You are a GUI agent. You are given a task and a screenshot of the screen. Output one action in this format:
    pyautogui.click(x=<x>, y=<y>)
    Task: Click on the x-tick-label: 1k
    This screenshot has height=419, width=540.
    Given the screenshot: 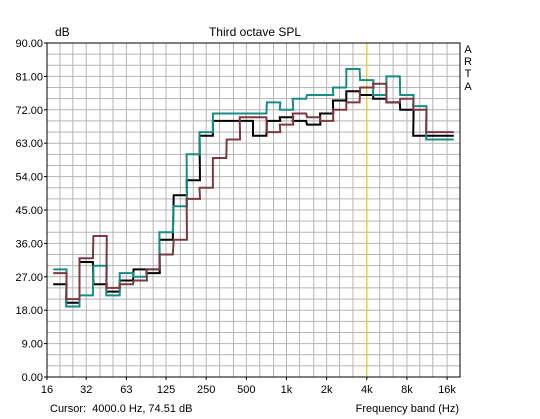 What is the action you would take?
    pyautogui.click(x=287, y=390)
    